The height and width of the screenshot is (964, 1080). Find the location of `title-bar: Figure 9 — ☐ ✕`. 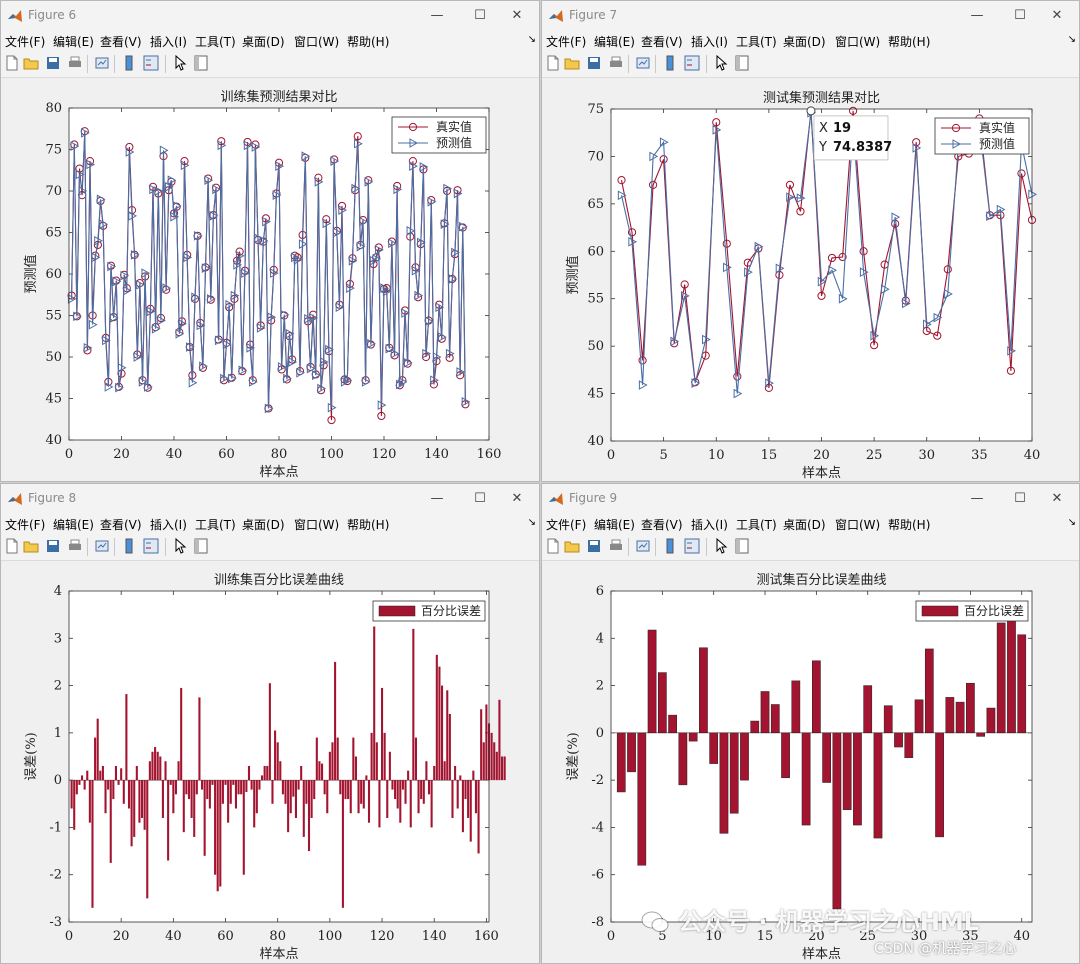

title-bar: Figure 9 — ☐ ✕ is located at coordinates (810, 499).